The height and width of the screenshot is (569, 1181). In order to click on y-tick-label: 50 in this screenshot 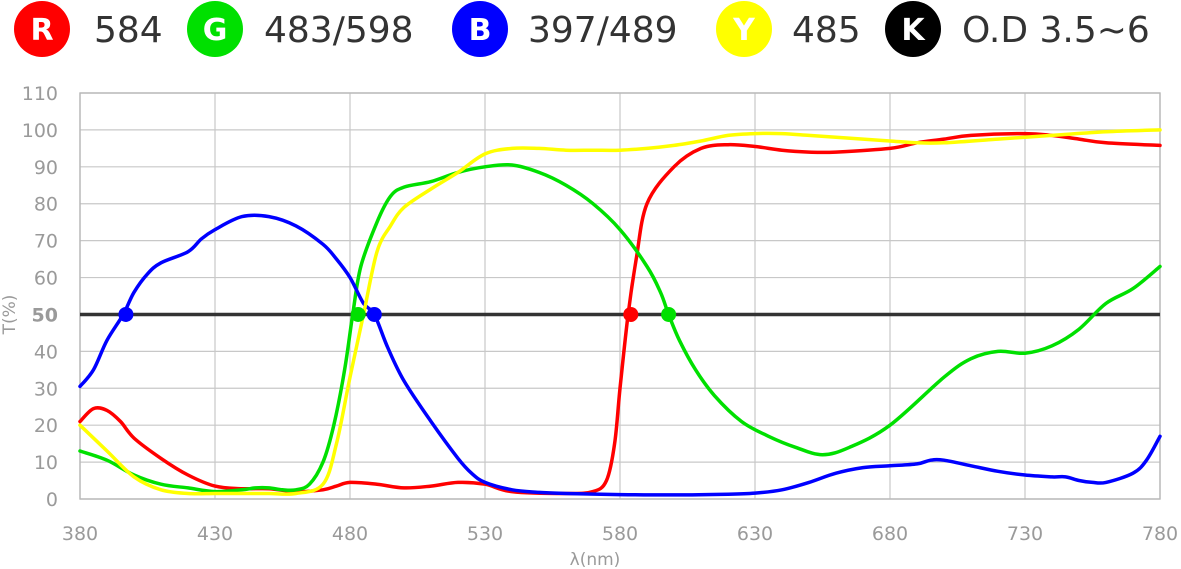, I will do `click(45, 315)`.